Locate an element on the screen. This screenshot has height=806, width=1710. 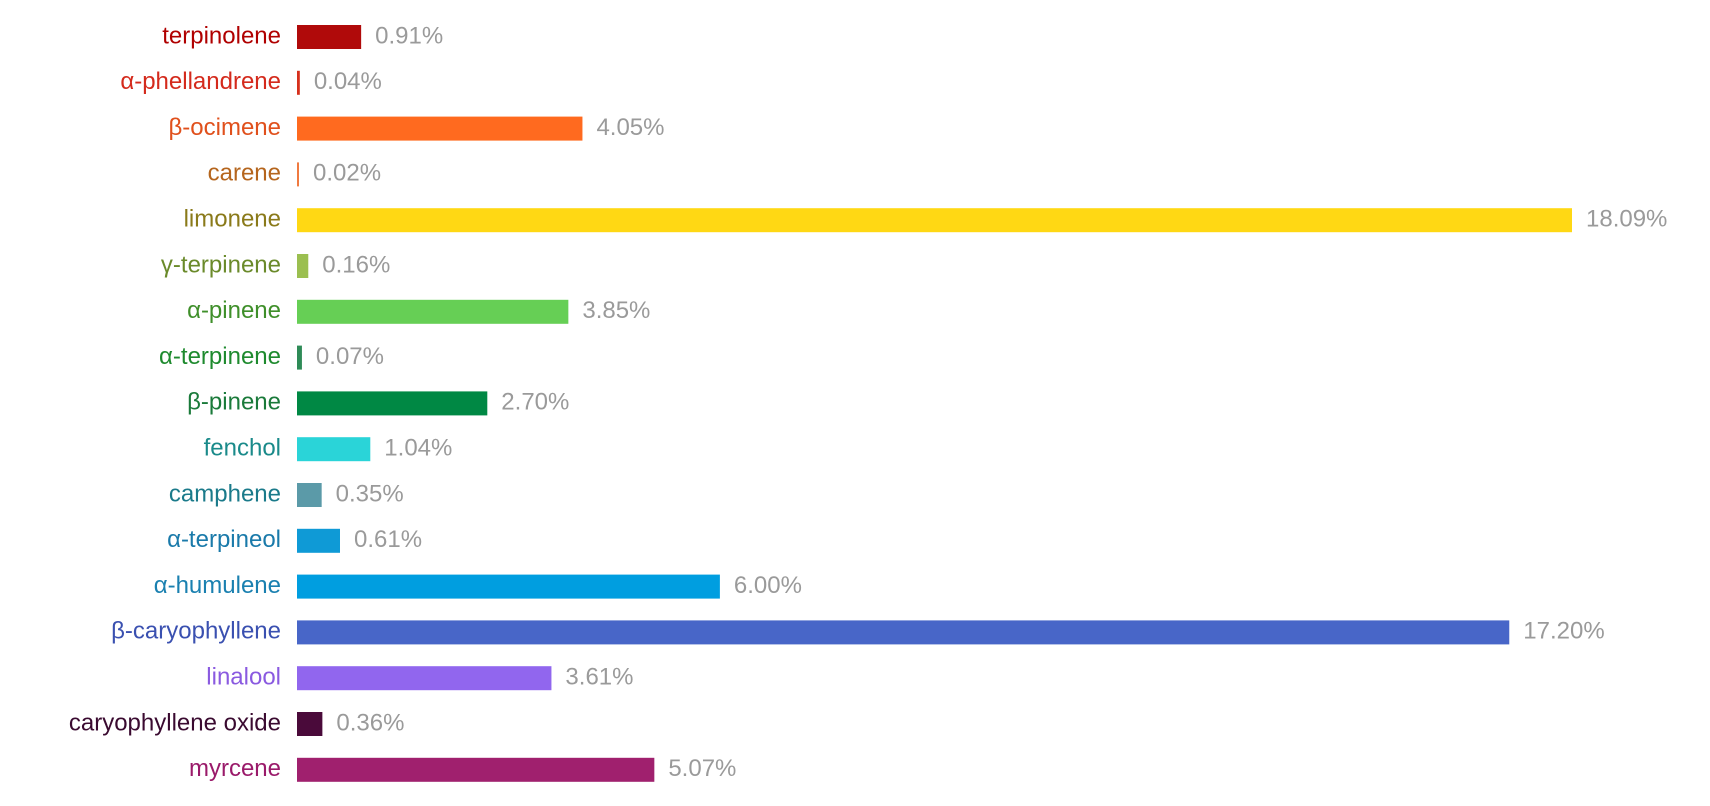
value-label: 1.04% is located at coordinates (418, 448).